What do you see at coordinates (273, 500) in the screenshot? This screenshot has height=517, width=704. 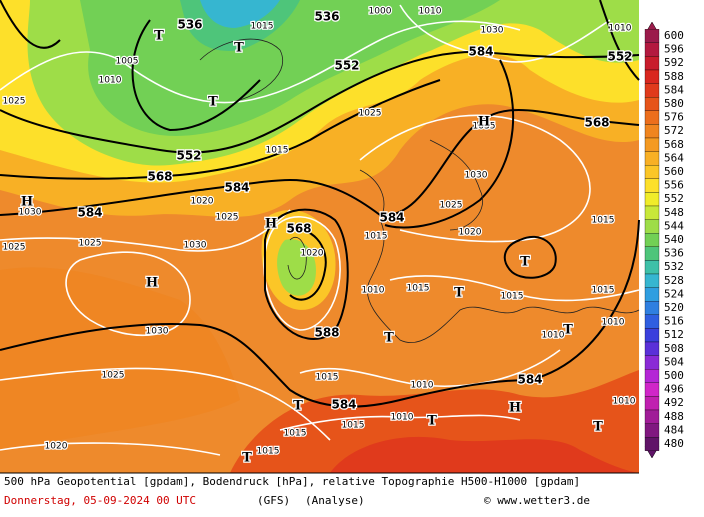 I see `footer-model: (GFS)` at bounding box center [273, 500].